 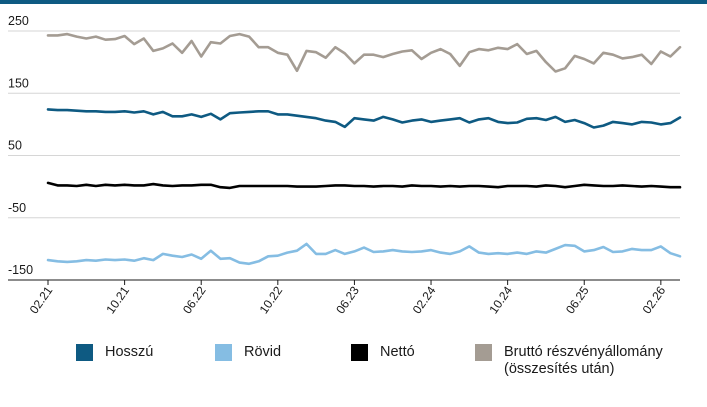 I want to click on y-tick-label: -50, so click(x=17, y=208).